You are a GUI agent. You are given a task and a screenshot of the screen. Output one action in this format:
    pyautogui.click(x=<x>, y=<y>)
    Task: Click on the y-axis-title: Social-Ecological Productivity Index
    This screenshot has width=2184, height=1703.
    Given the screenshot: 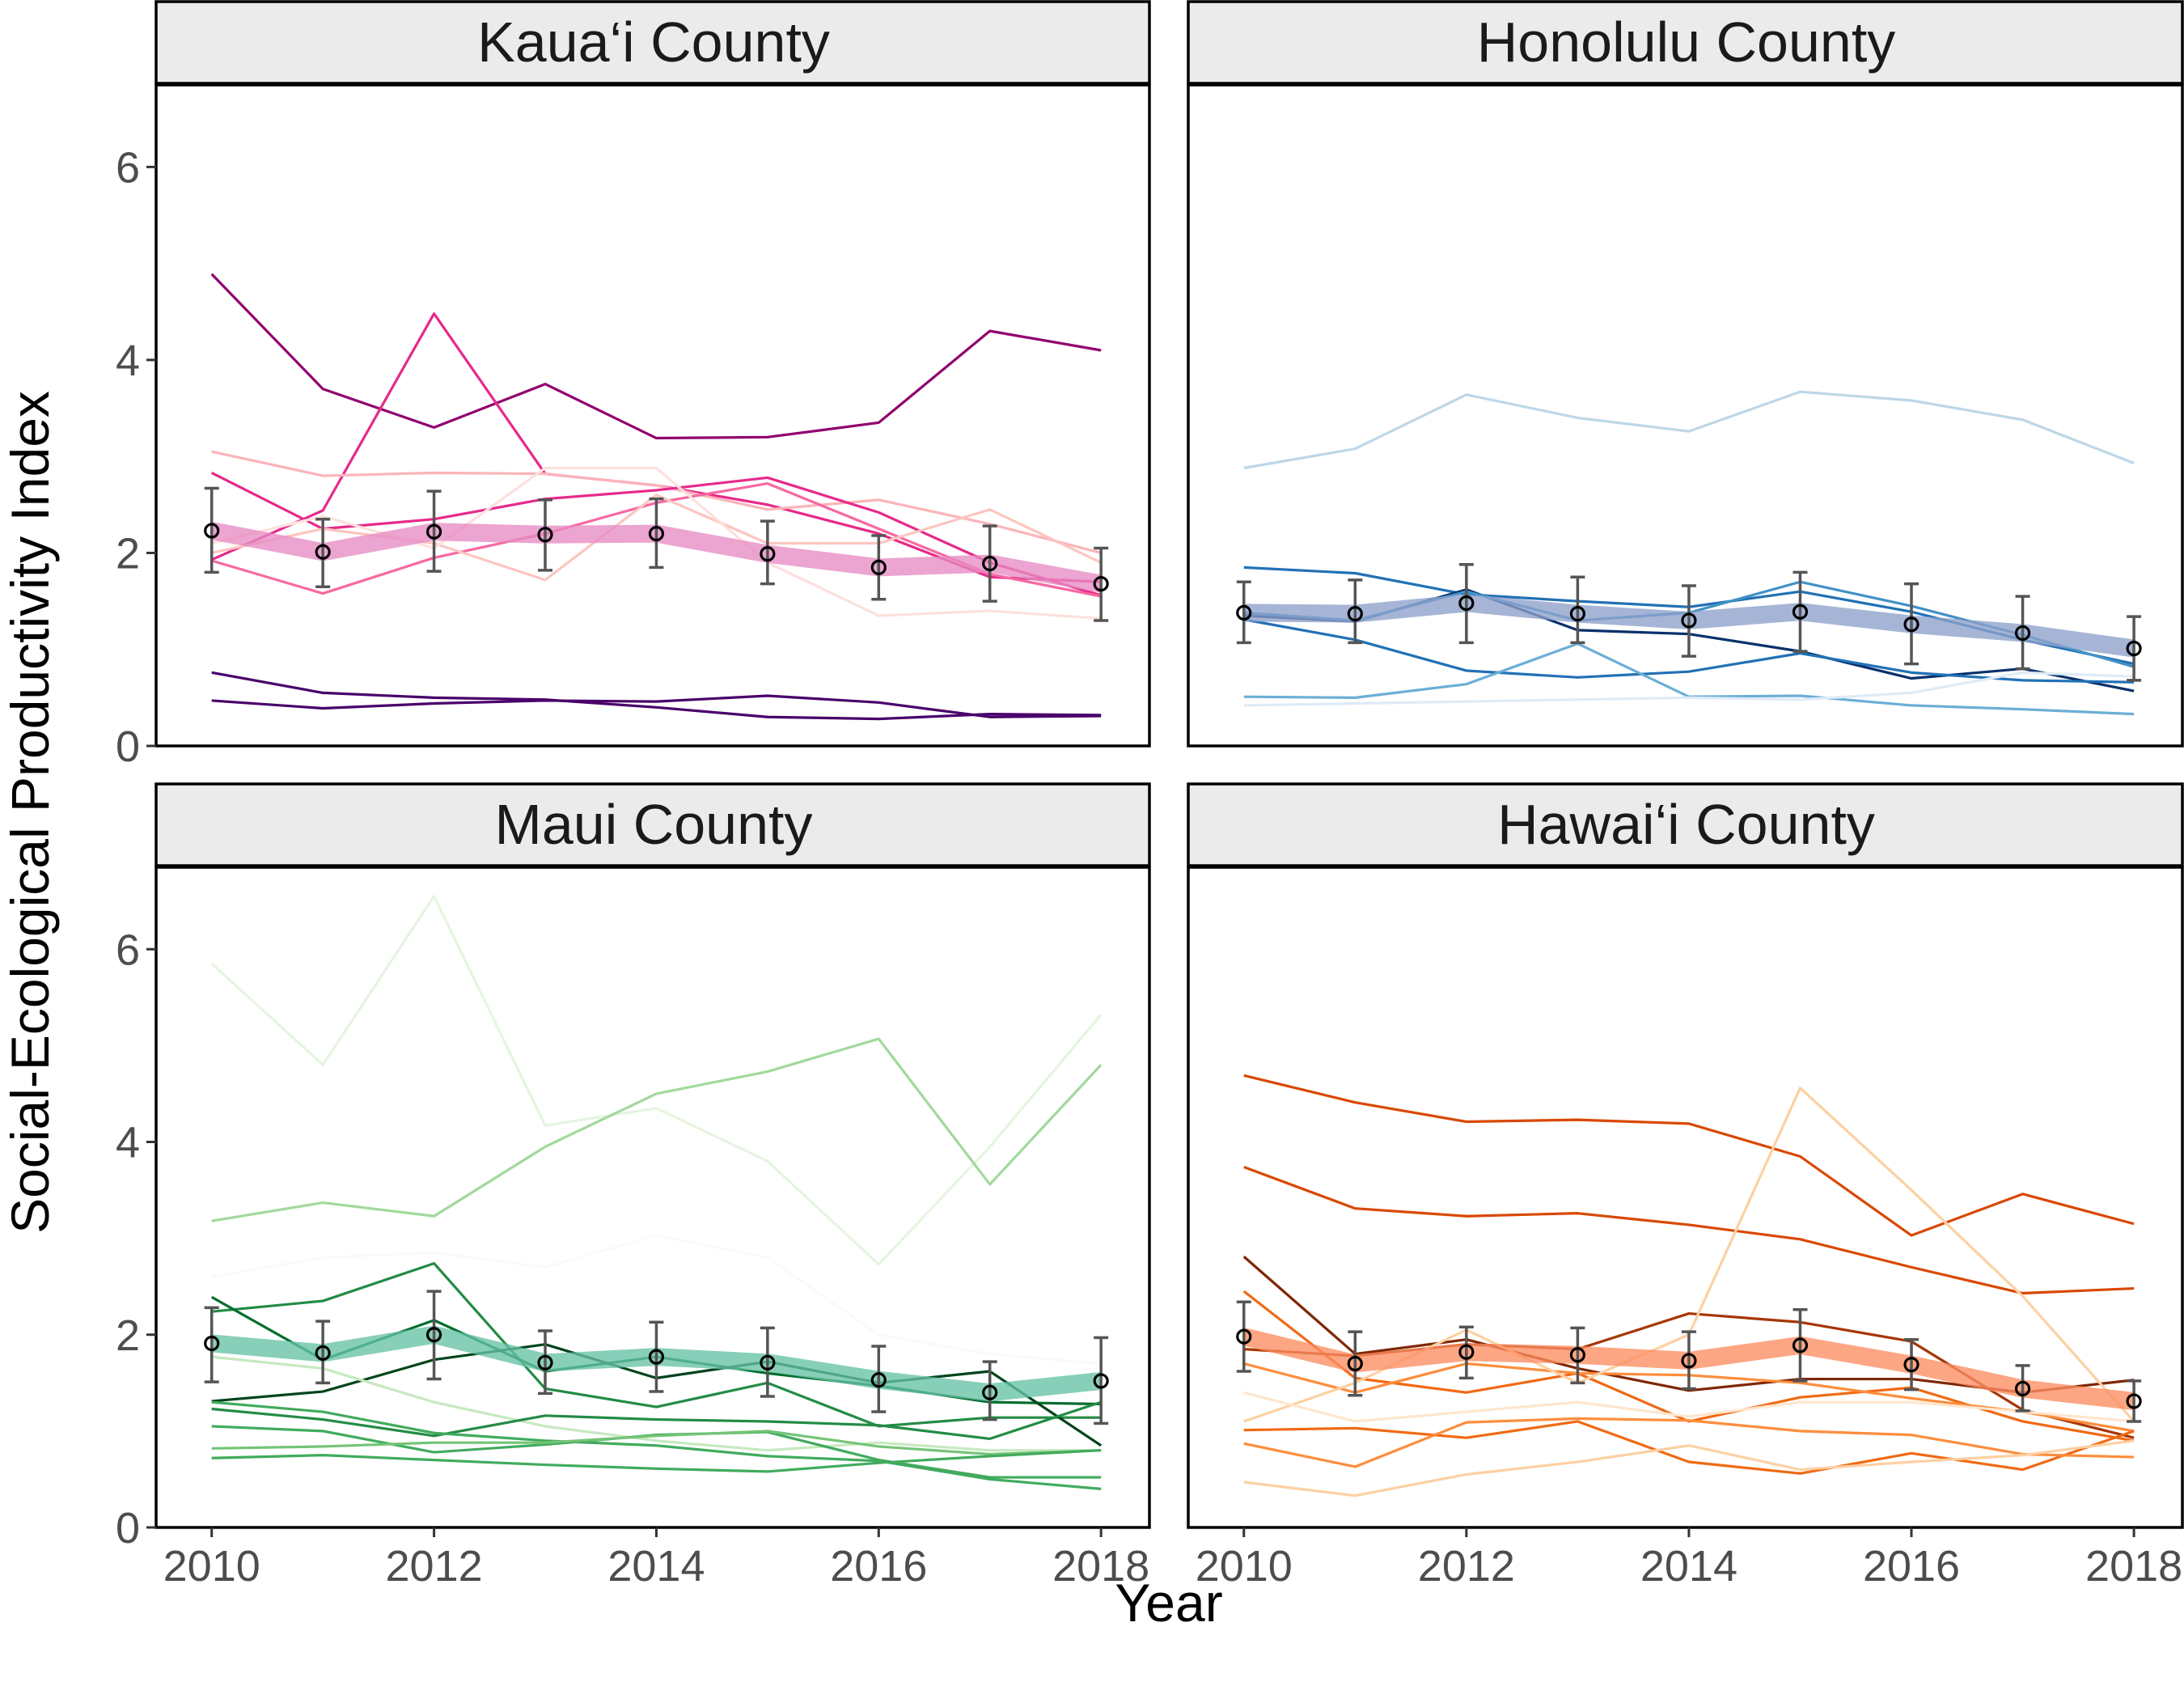 What is the action you would take?
    pyautogui.click(x=30, y=812)
    